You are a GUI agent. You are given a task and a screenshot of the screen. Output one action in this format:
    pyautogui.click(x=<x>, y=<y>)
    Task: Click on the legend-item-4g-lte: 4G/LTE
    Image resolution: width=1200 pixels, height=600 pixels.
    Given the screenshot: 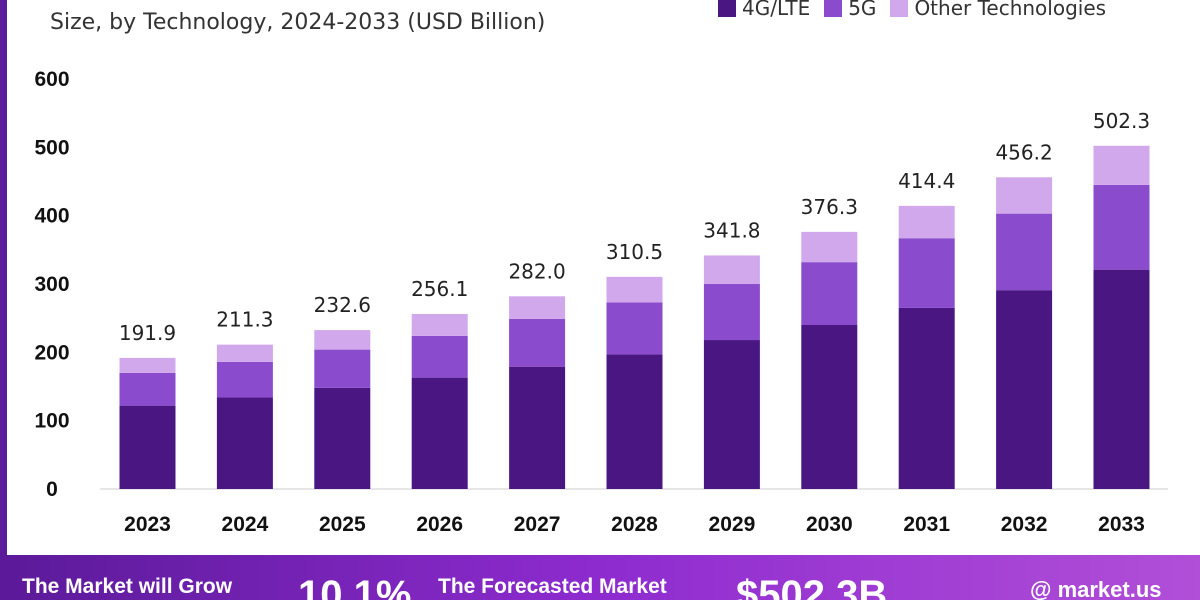 What is the action you would take?
    pyautogui.click(x=764, y=10)
    